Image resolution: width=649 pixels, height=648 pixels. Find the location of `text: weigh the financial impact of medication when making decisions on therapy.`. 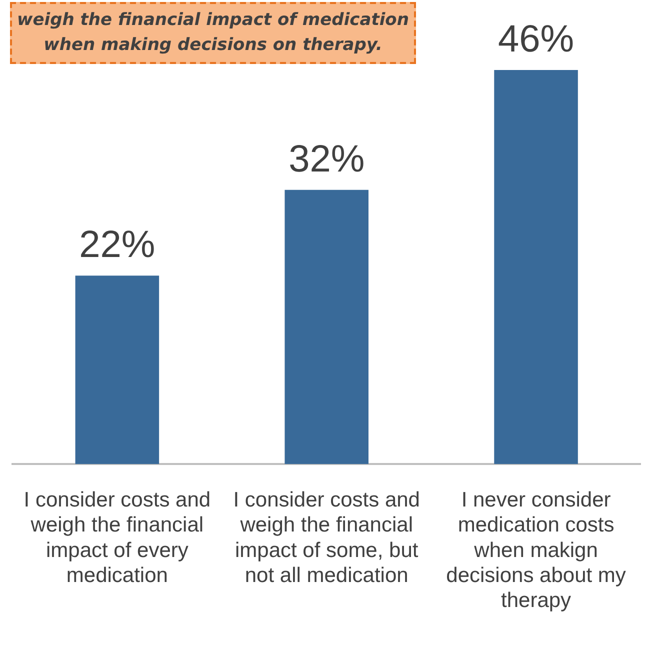

text: weigh the financial impact of medication when making decisions on therapy. is located at coordinates (213, 33).